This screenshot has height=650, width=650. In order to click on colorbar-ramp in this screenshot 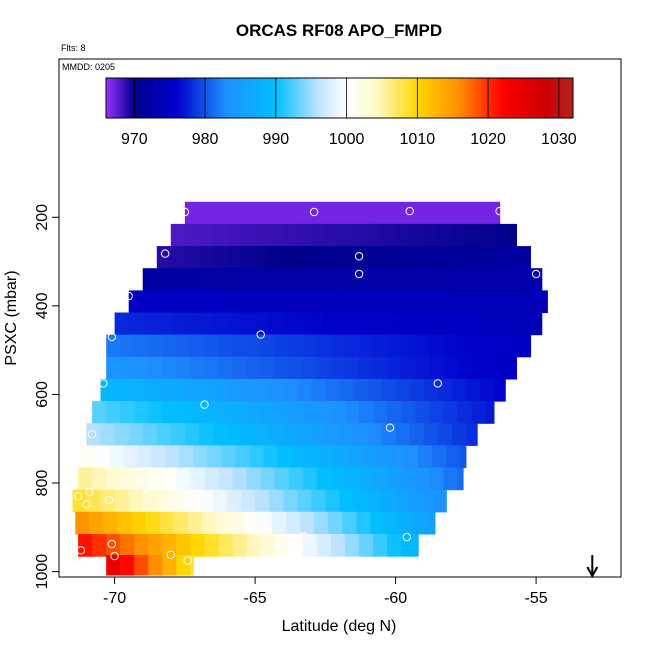, I will do `click(339, 98)`.